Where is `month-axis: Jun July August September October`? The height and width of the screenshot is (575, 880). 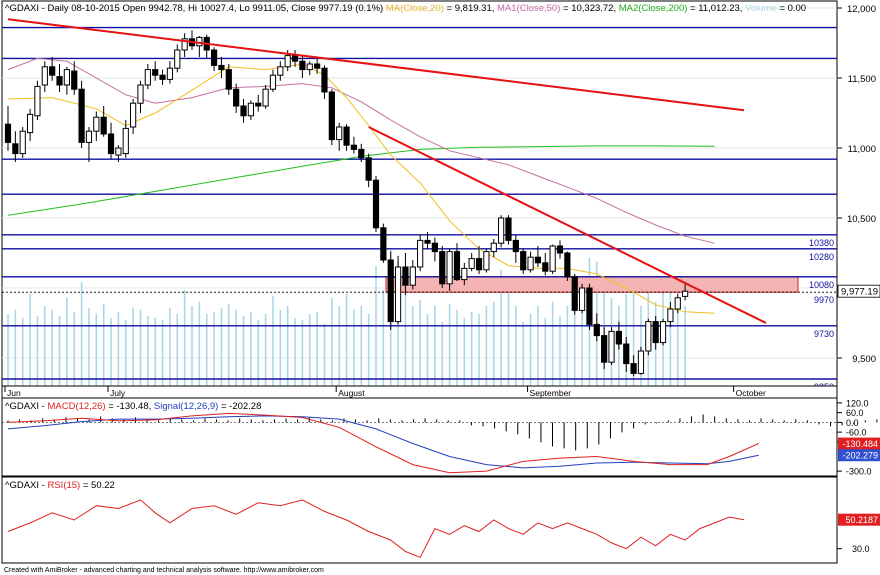 month-axis: Jun July August September October is located at coordinates (419, 392).